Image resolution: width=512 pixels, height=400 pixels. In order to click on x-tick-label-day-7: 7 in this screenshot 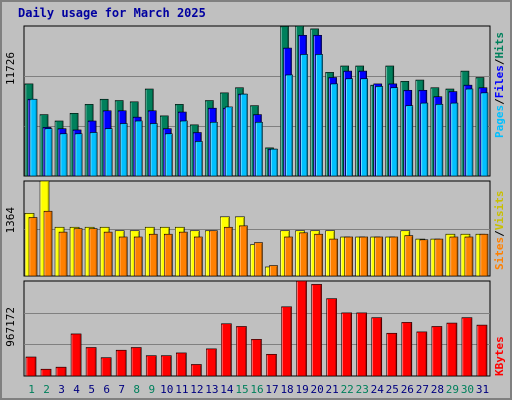, I will do `click(121, 389)`.